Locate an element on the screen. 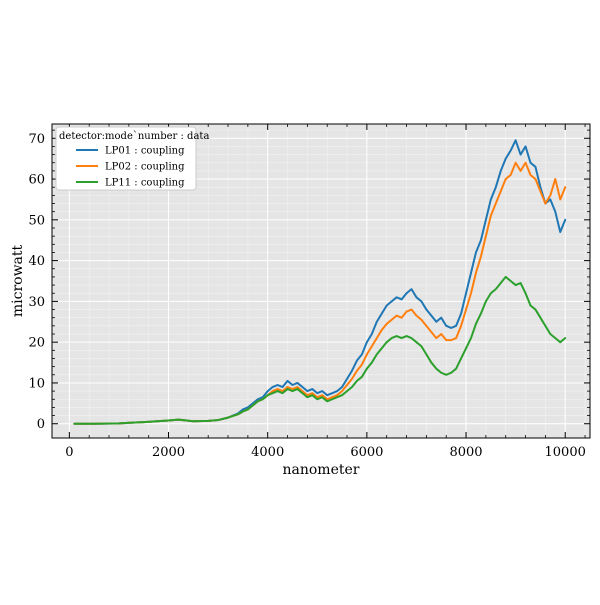  y-tick-label: 50 is located at coordinates (36, 220).